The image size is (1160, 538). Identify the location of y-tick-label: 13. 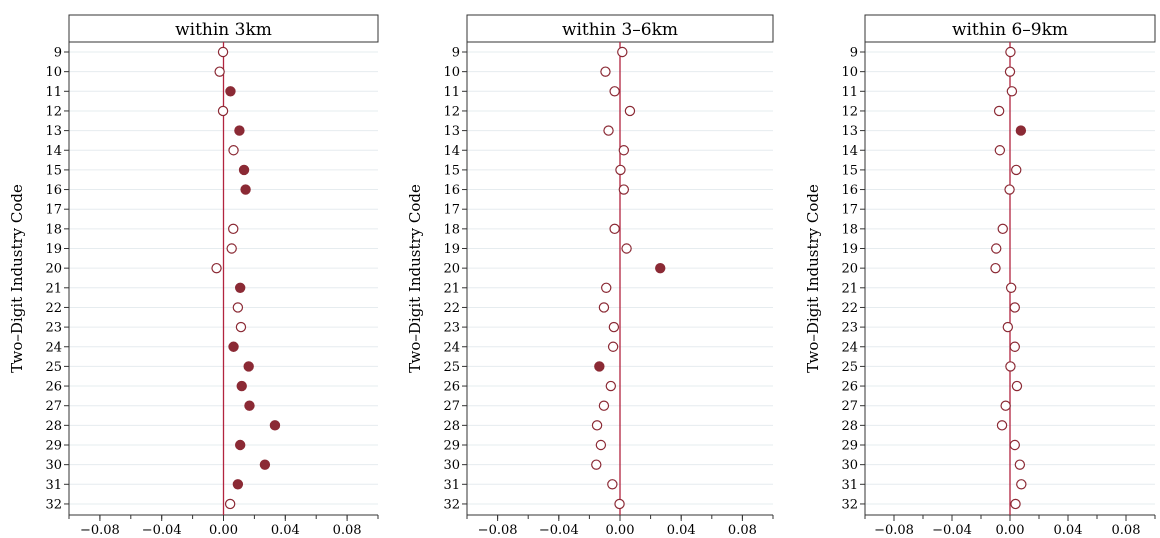
(849, 131).